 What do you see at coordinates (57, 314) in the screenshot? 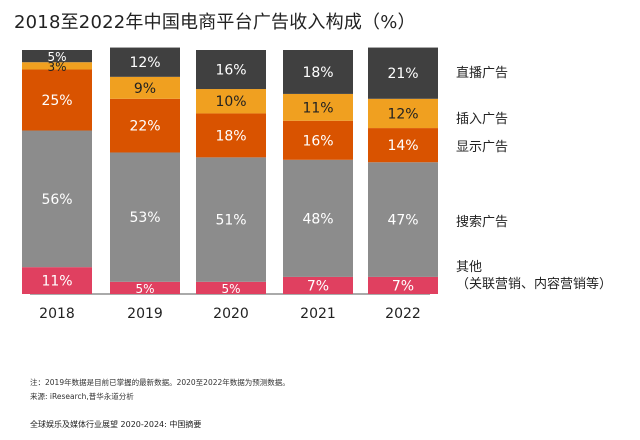
I see `x-tick-label: 2018` at bounding box center [57, 314].